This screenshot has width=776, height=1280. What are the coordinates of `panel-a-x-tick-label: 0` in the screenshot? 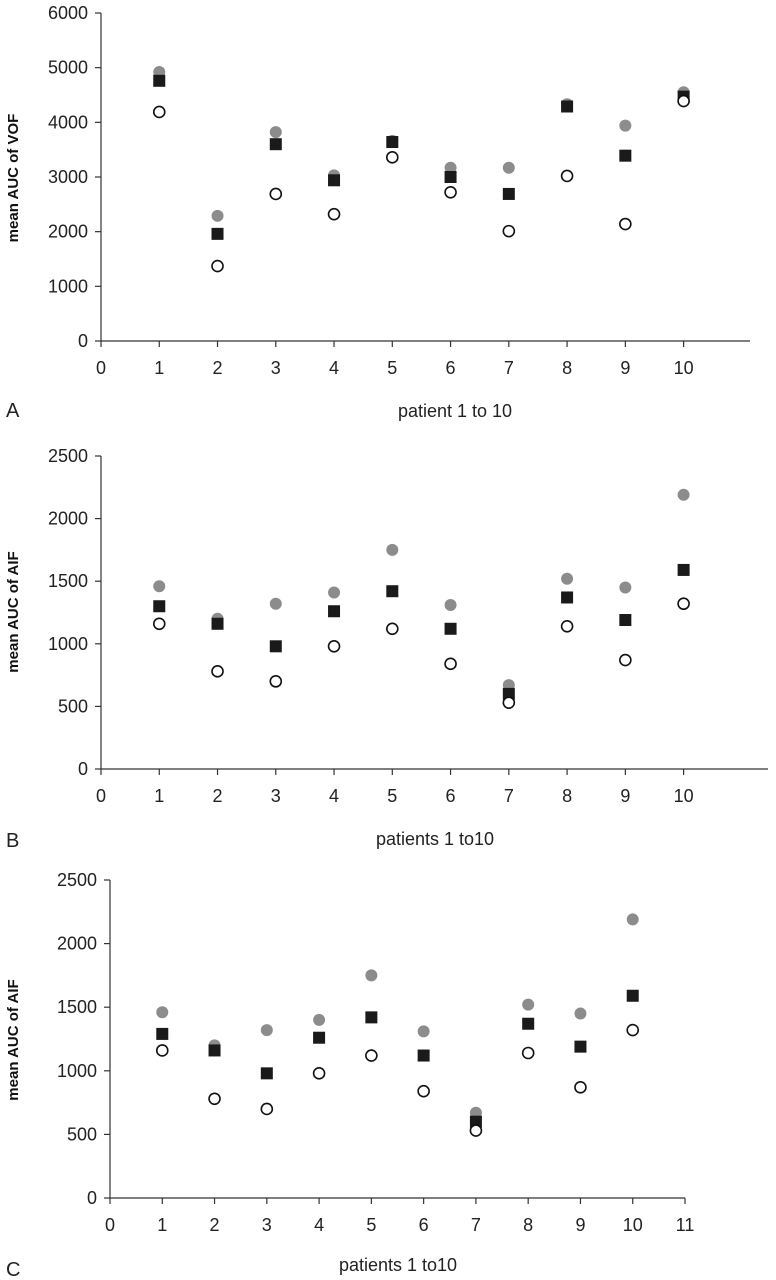 It's located at (101, 368).